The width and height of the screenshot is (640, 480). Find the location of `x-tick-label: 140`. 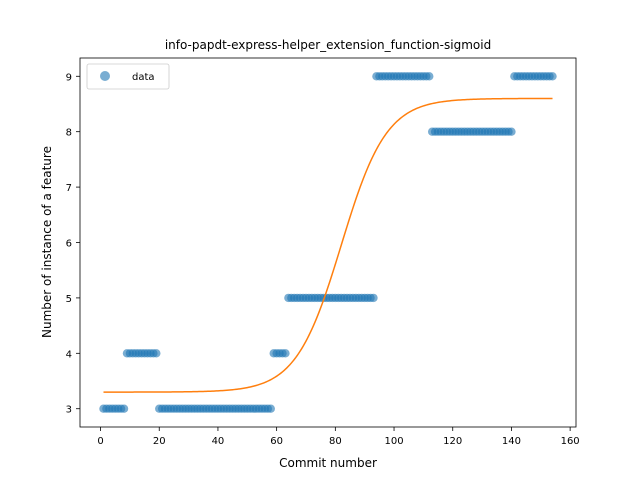

x-tick-label: 140 is located at coordinates (511, 441).